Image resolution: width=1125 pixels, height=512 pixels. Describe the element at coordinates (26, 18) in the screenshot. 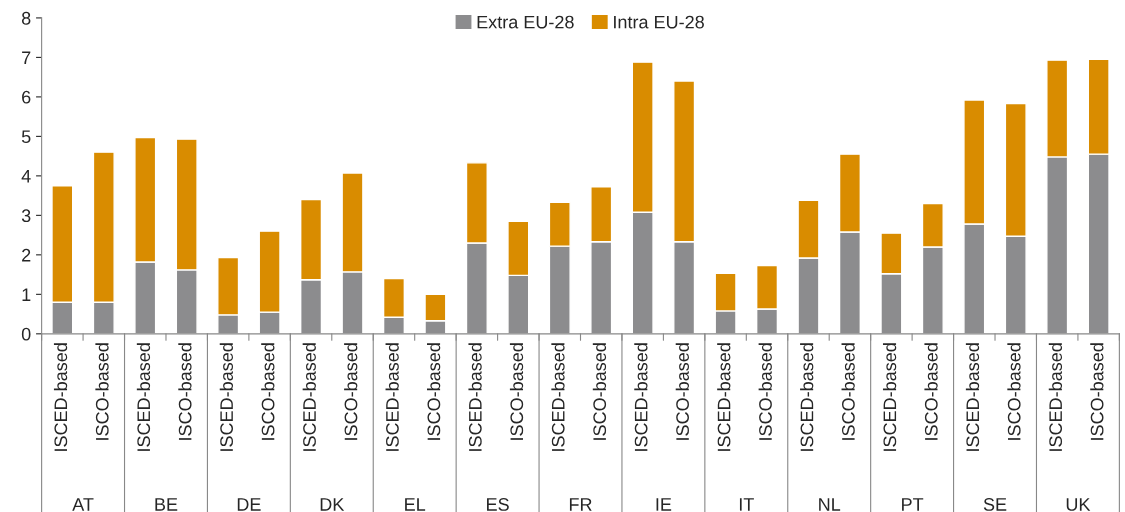

I see `y-tick-label: 8` at that location.